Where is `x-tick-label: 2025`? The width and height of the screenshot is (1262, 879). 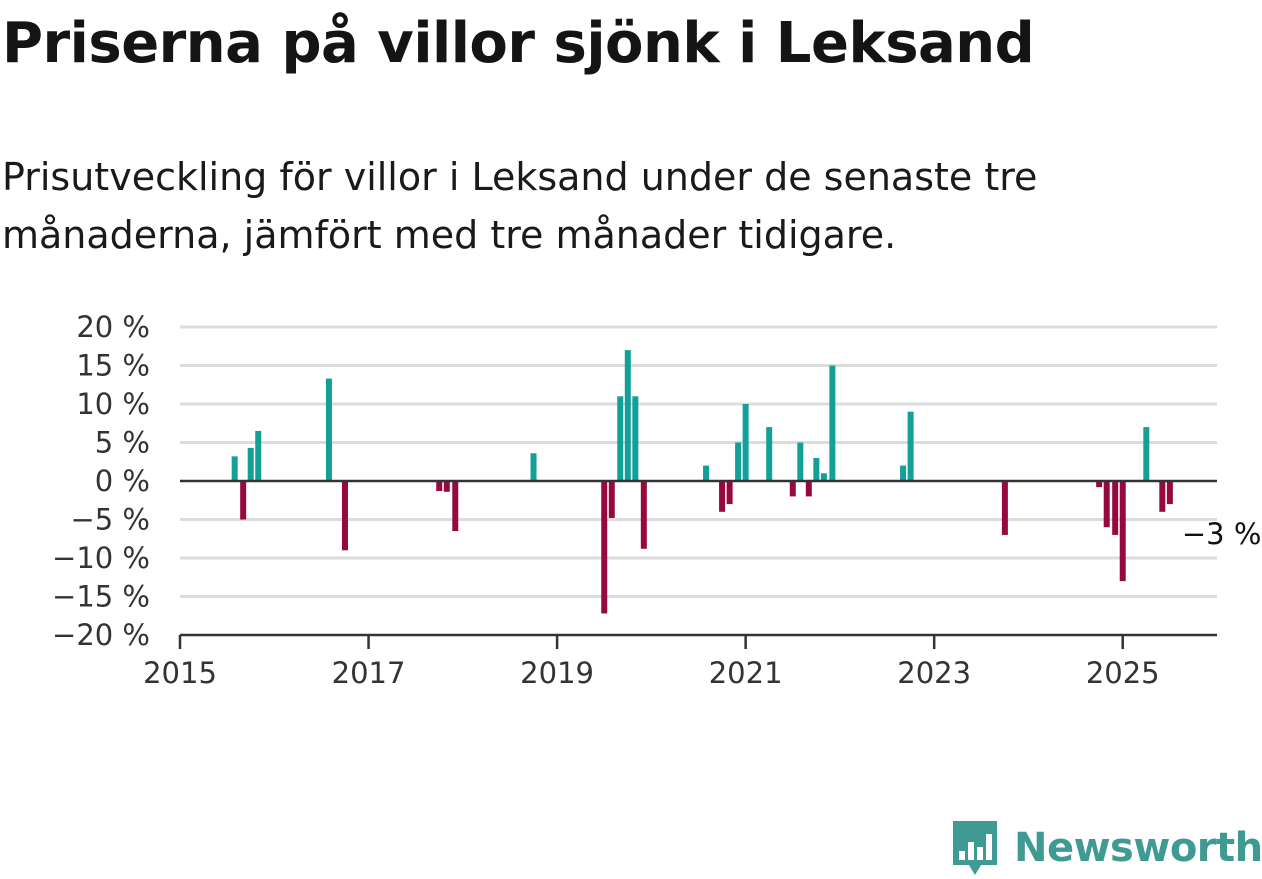
x-tick-label: 2025 is located at coordinates (1123, 673).